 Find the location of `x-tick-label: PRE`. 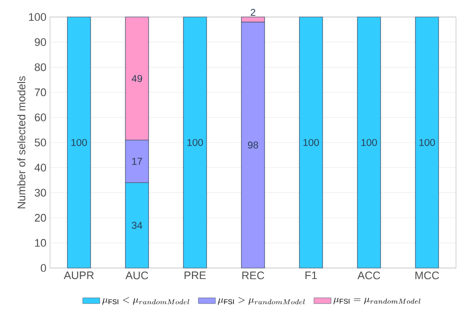

x-tick-label: PRE is located at coordinates (195, 276).